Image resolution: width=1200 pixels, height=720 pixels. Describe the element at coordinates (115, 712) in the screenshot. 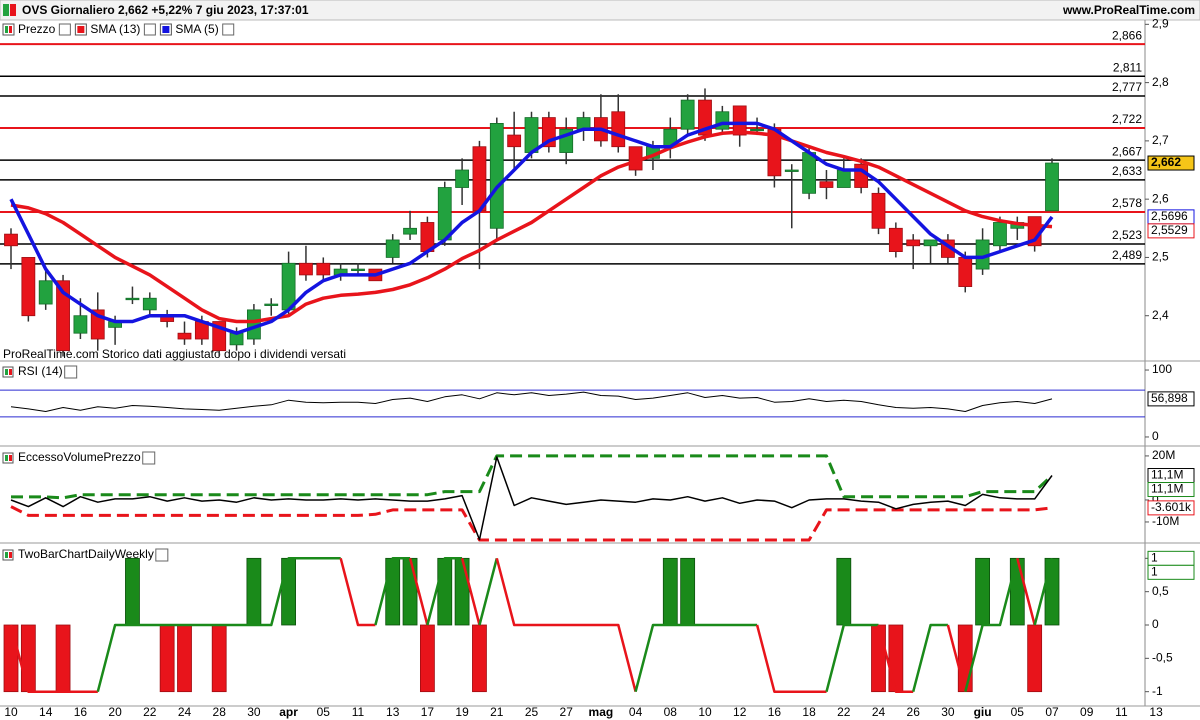

I see `x-tick-label: 20` at that location.